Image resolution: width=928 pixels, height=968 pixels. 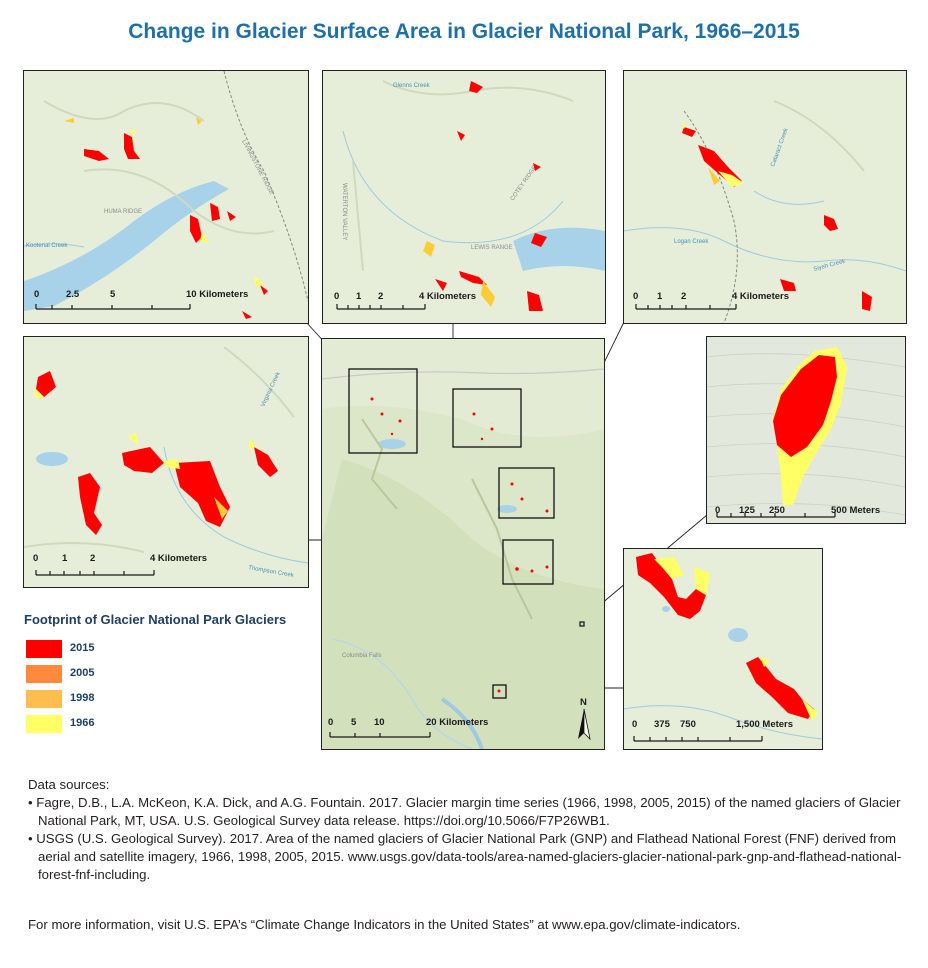 What do you see at coordinates (711, 300) in the screenshot?
I see `inset-ne-scalebar: 0 1 2 4 Kilometers` at bounding box center [711, 300].